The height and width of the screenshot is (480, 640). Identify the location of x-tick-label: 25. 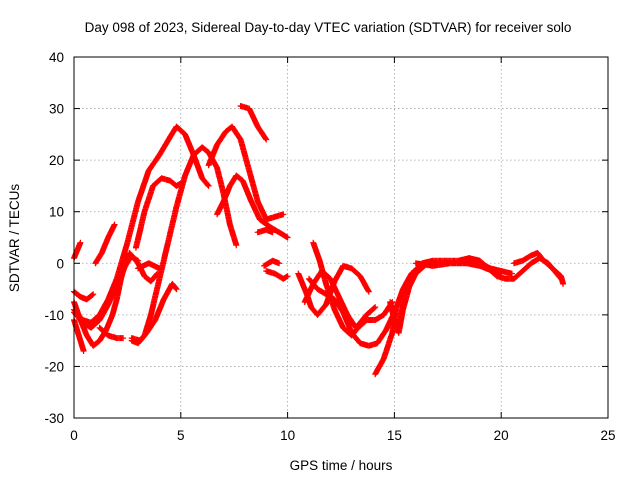
(607, 435).